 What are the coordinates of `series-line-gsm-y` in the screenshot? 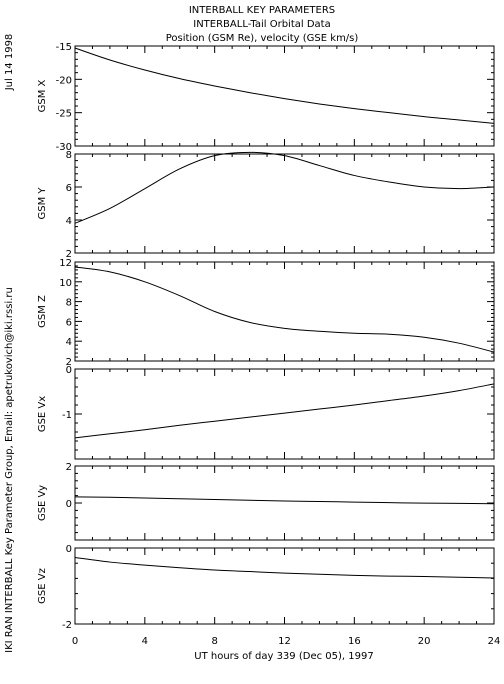 It's located at (284, 187).